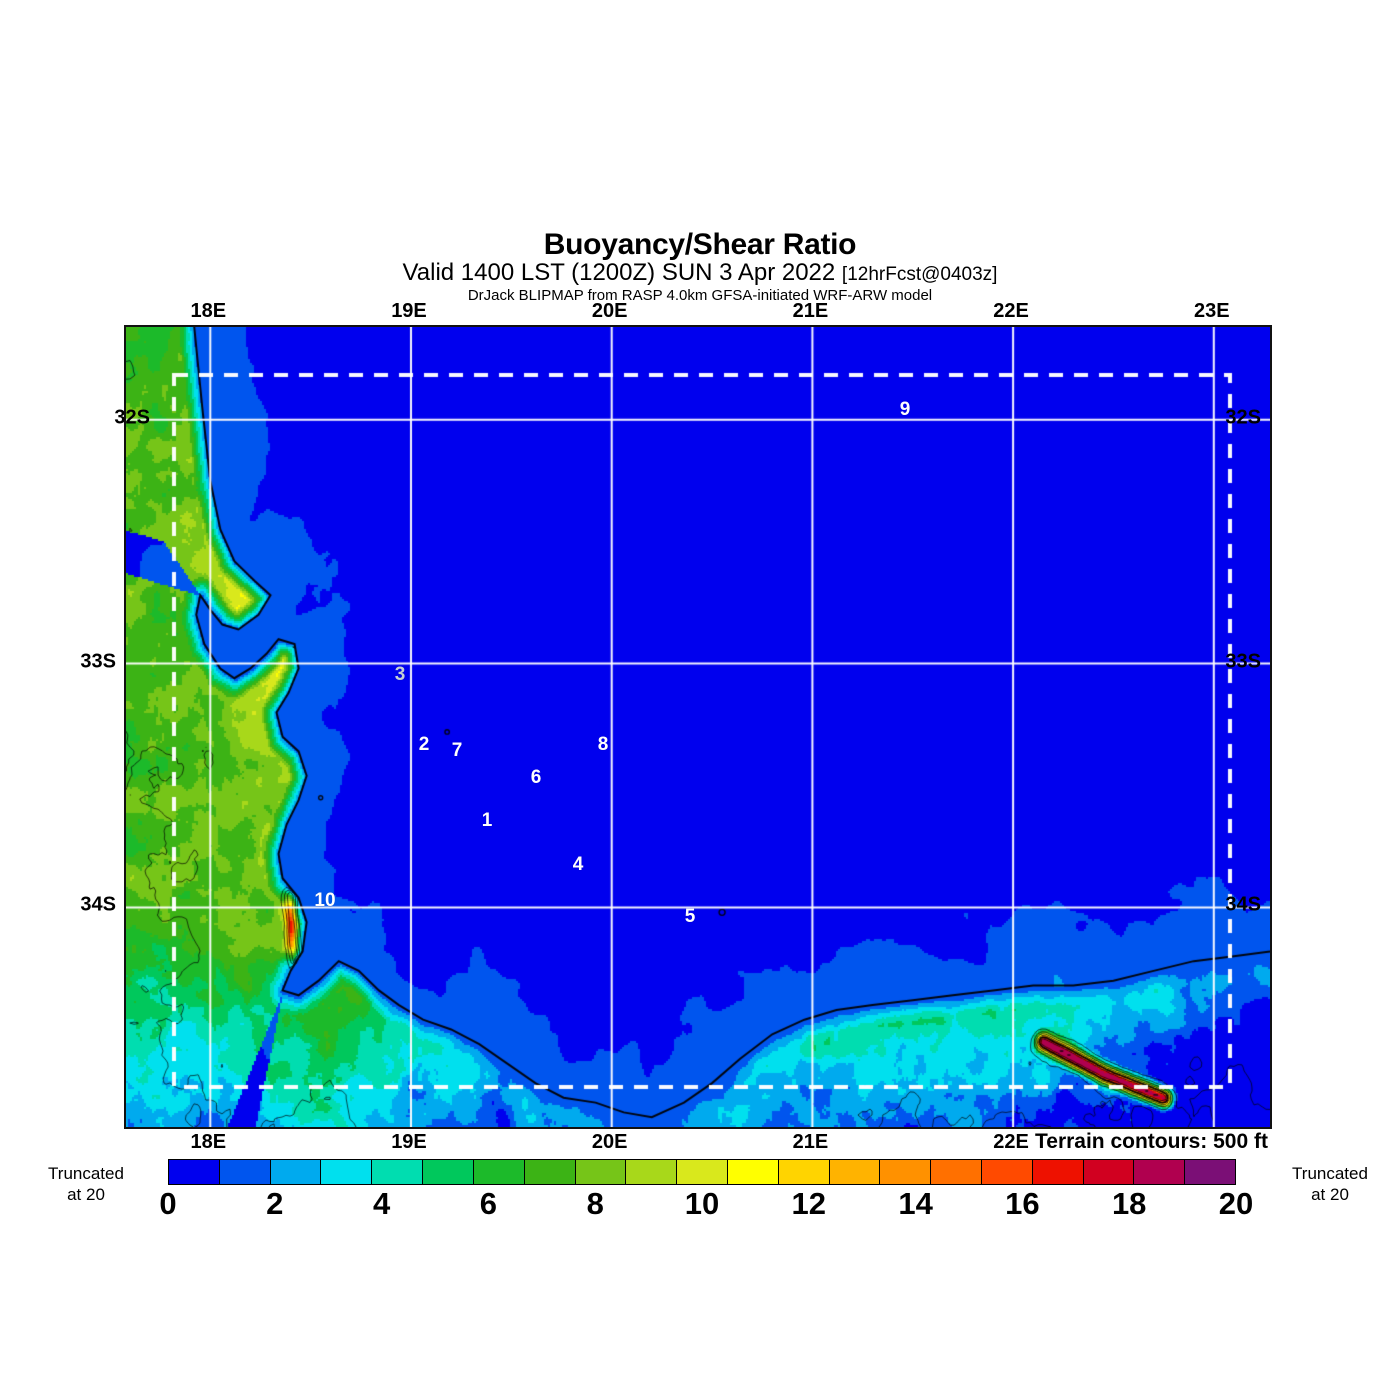 This screenshot has height=1400, width=1400. Describe the element at coordinates (98, 904) in the screenshot. I see `lat-label-left-34S: 34S` at that location.